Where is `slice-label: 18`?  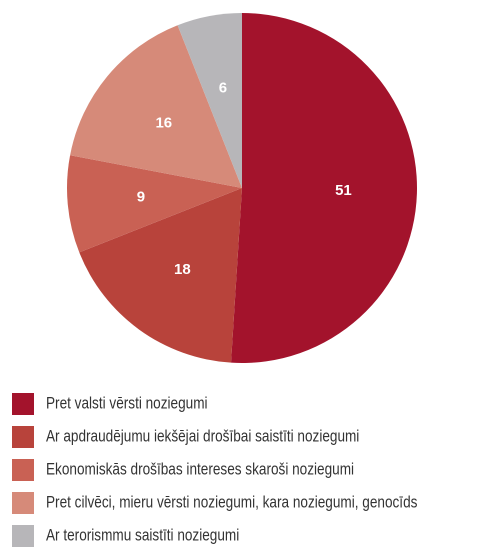
slice-label: 18 is located at coordinates (182, 269).